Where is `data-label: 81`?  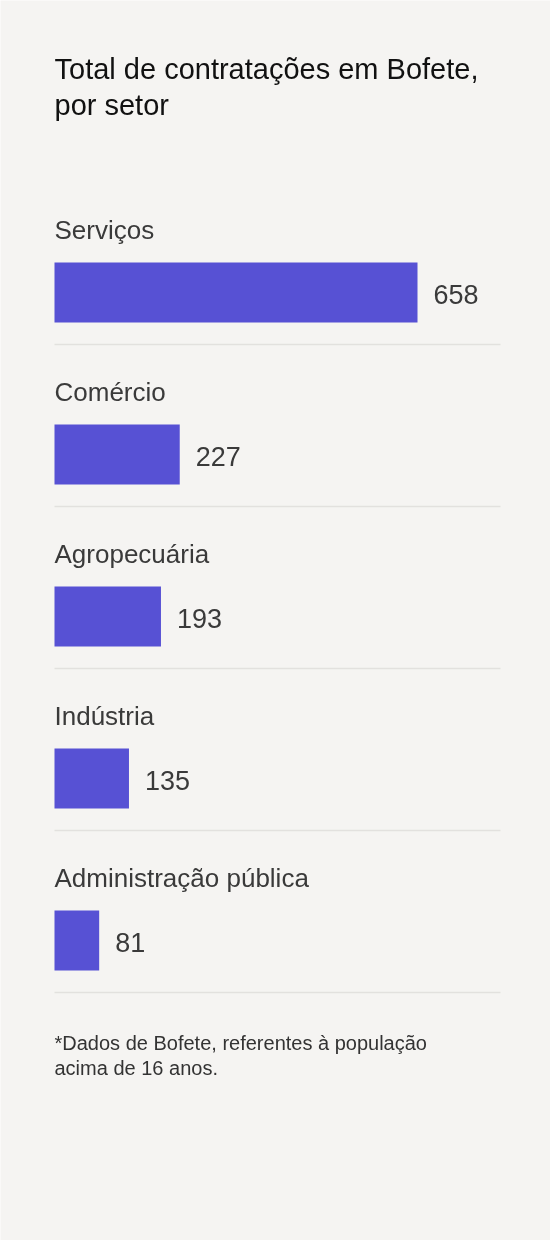 data-label: 81 is located at coordinates (130, 943).